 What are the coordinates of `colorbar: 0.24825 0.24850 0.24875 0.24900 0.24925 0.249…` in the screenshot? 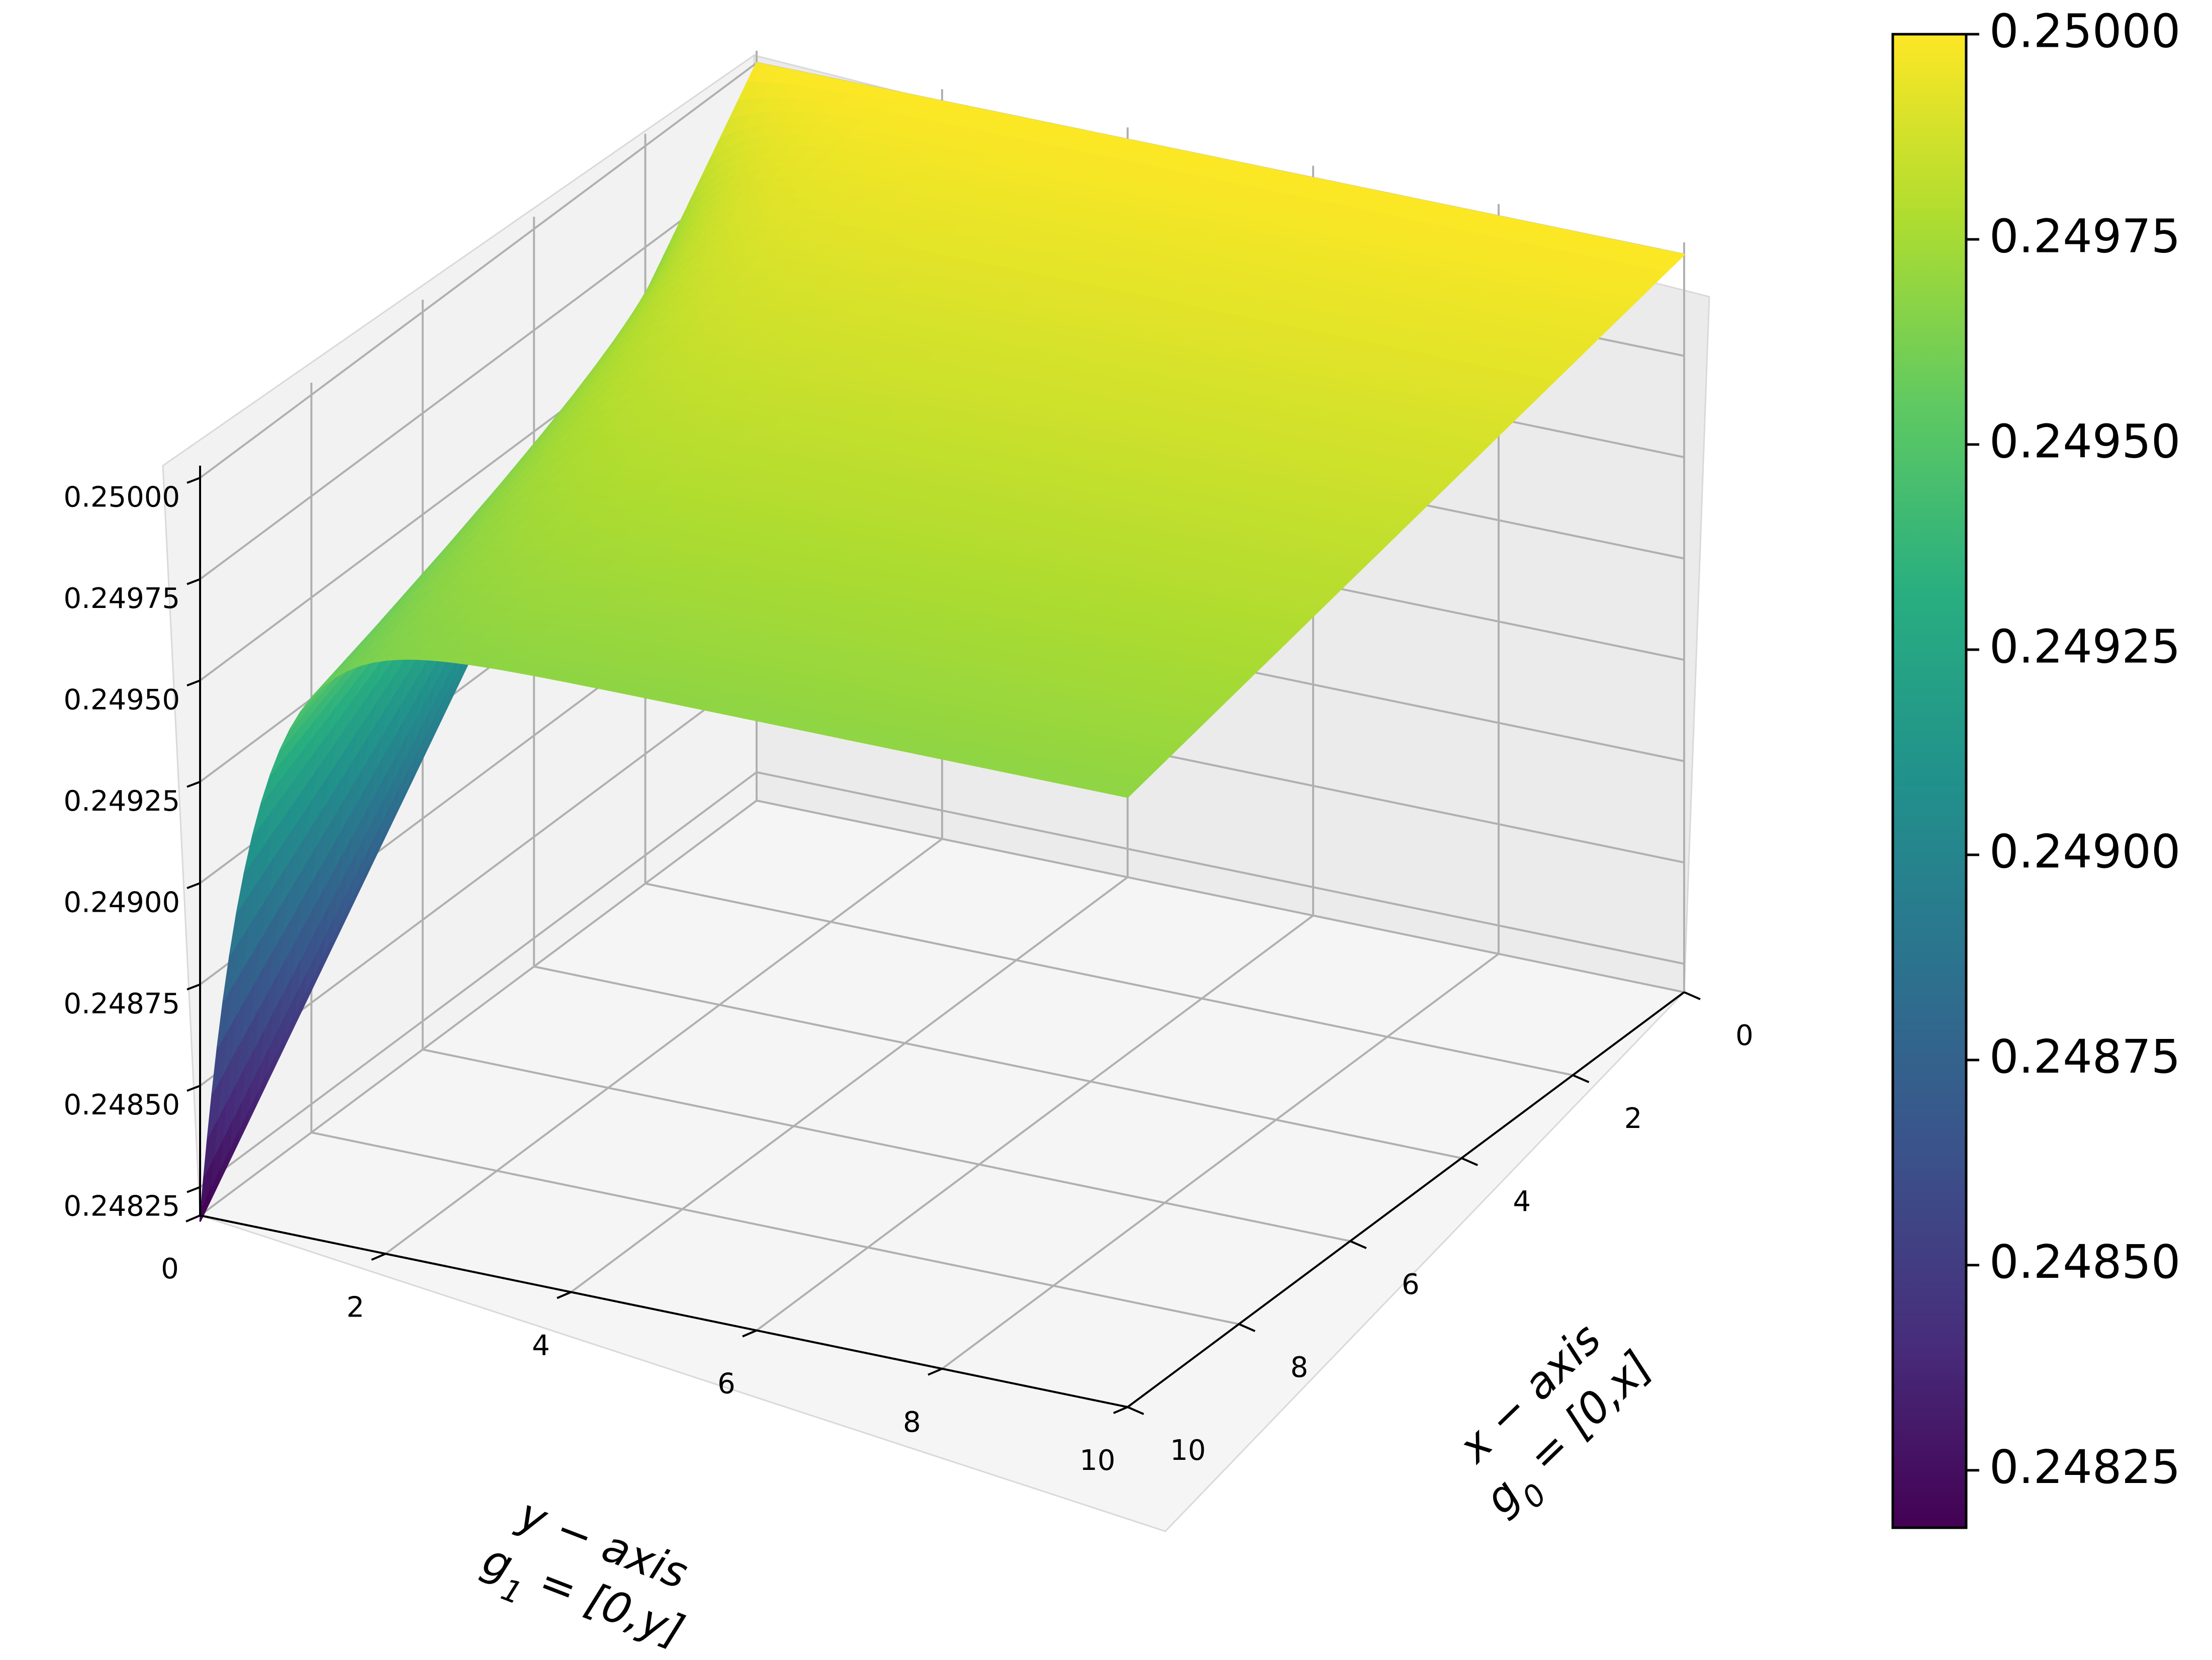 It's located at (2035, 766).